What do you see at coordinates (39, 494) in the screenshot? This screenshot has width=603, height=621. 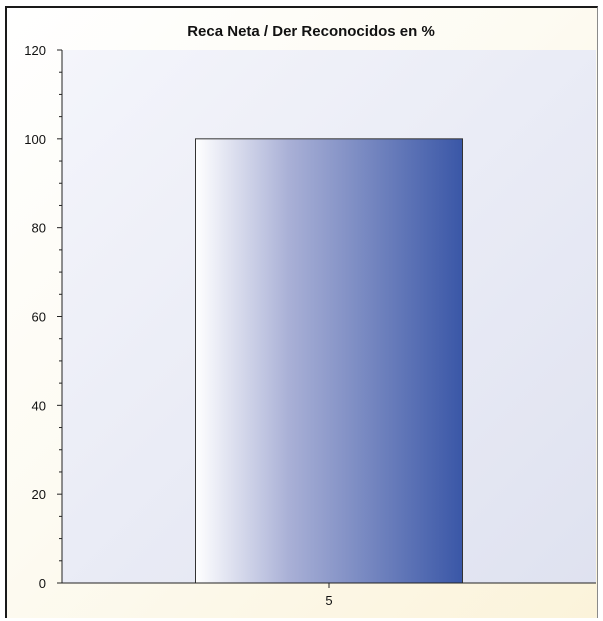 I see `y-tick-label: 20` at bounding box center [39, 494].